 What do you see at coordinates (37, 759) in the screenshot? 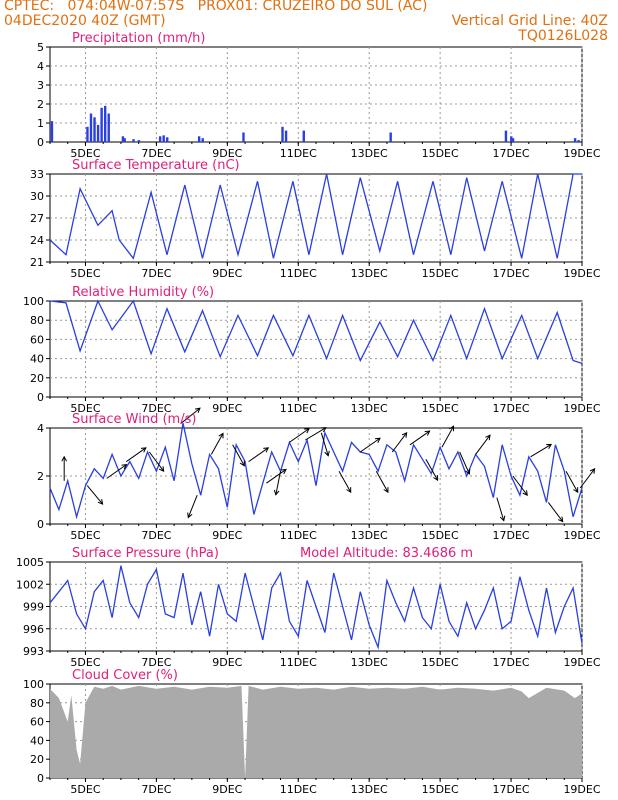
I see `y-tick-label: 20` at bounding box center [37, 759].